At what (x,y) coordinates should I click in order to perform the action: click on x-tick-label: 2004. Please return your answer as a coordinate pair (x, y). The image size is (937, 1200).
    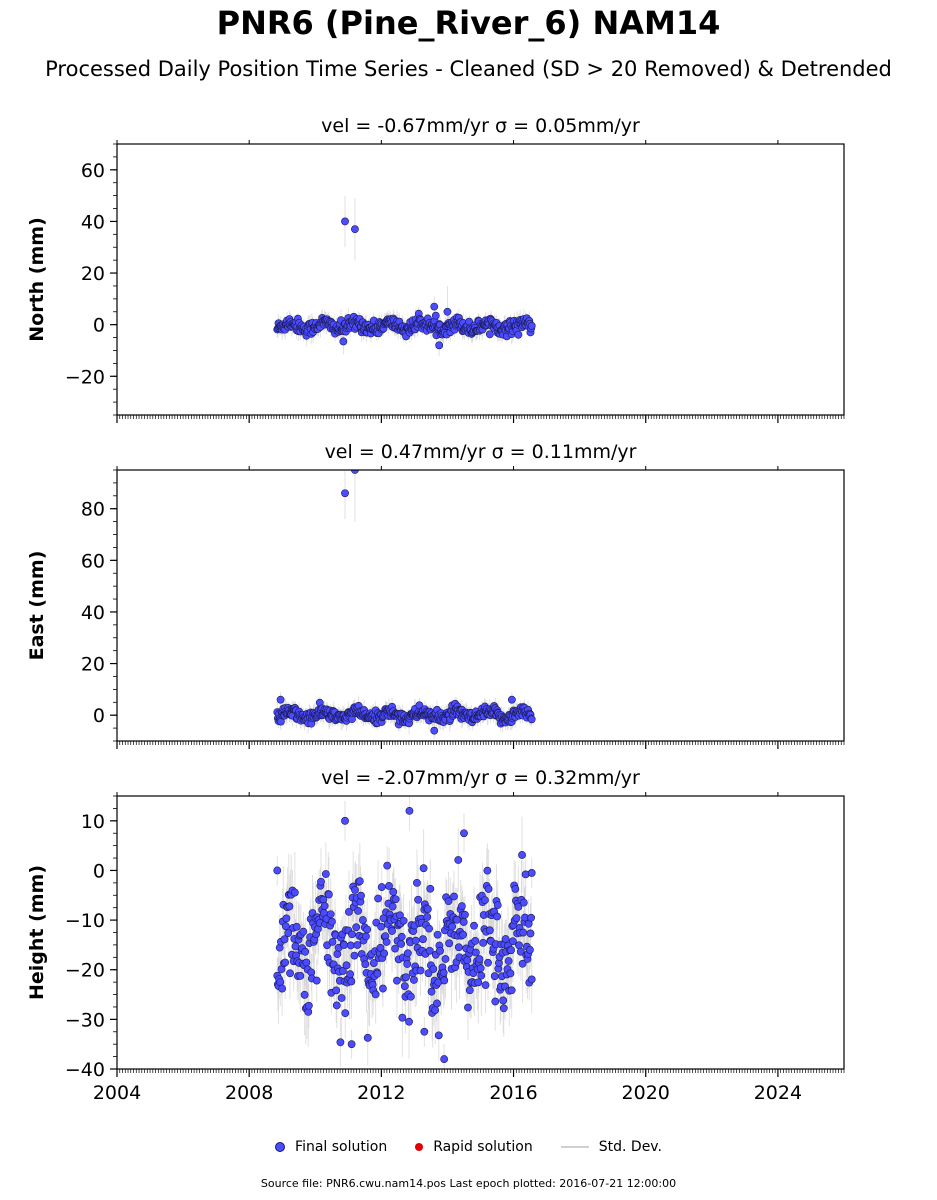
    Looking at the image, I should click on (117, 1093).